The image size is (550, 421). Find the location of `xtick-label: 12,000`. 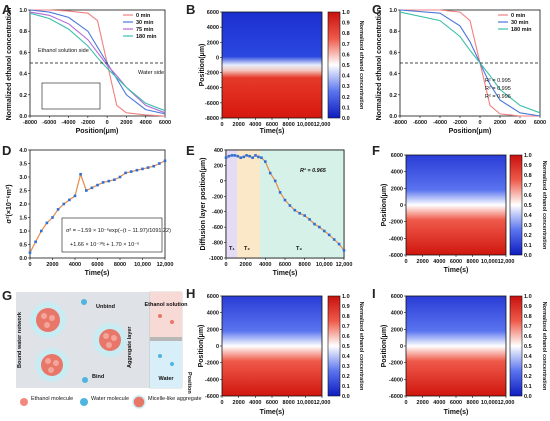

xtick-label: 12,000 is located at coordinates (322, 125).